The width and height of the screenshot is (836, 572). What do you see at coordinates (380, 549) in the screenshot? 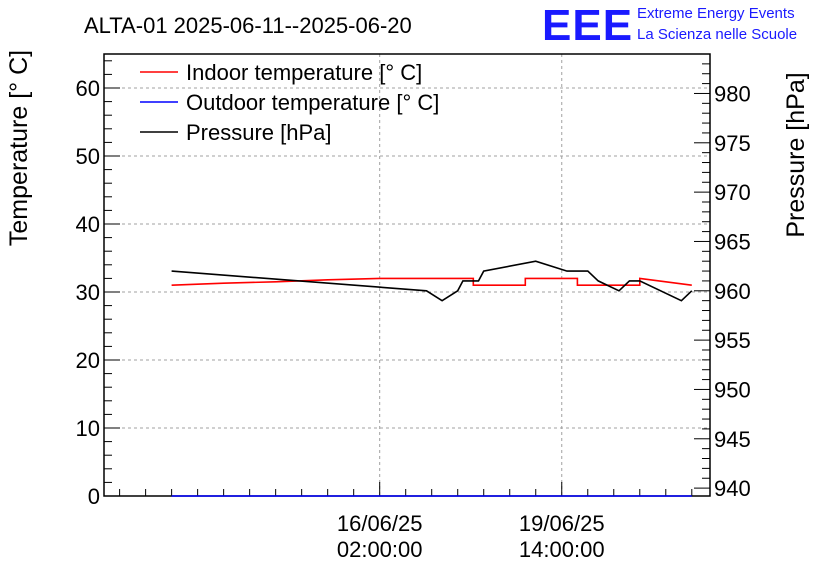
I see `x-tick-label-time: 02:00:00` at bounding box center [380, 549].